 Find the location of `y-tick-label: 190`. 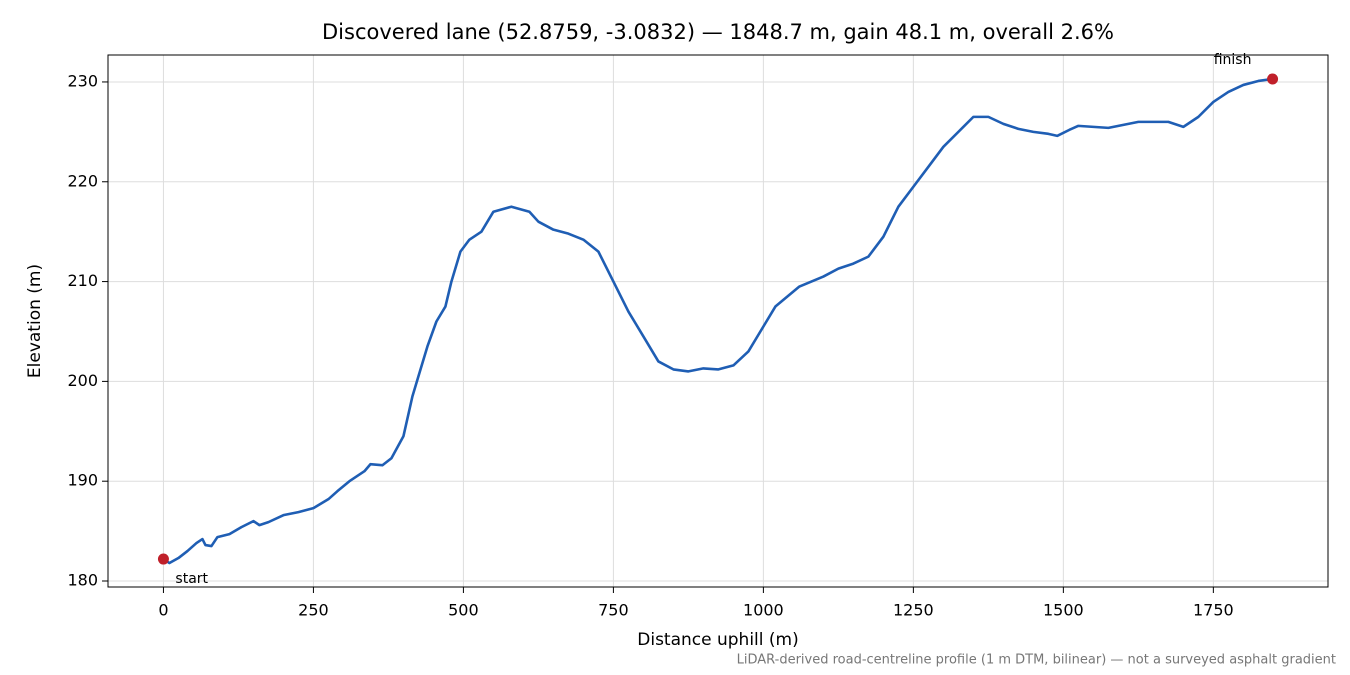

y-tick-label: 190 is located at coordinates (82, 480).